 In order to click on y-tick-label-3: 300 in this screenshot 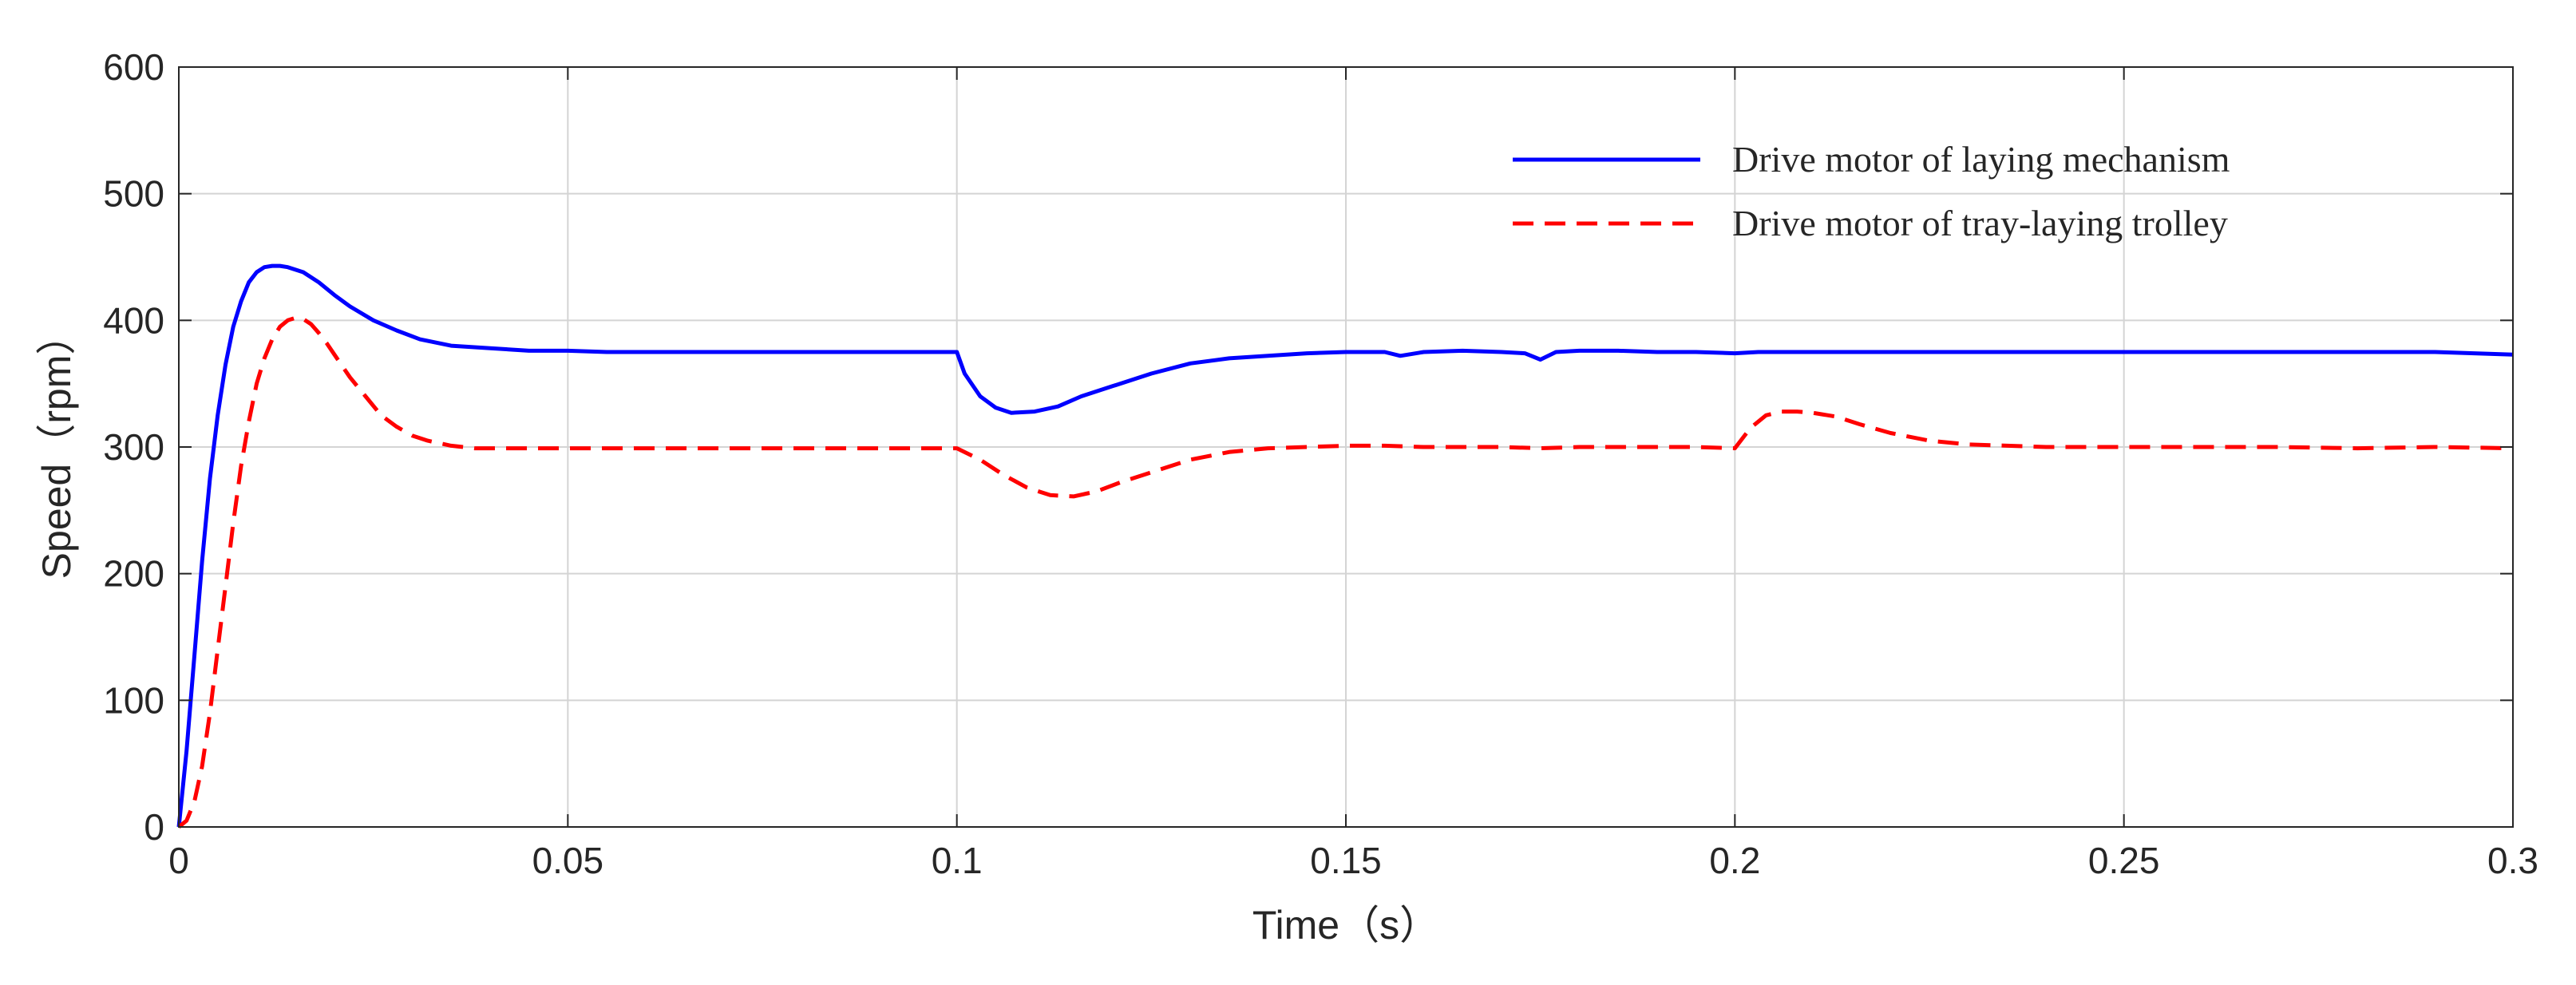, I will do `click(133, 447)`.